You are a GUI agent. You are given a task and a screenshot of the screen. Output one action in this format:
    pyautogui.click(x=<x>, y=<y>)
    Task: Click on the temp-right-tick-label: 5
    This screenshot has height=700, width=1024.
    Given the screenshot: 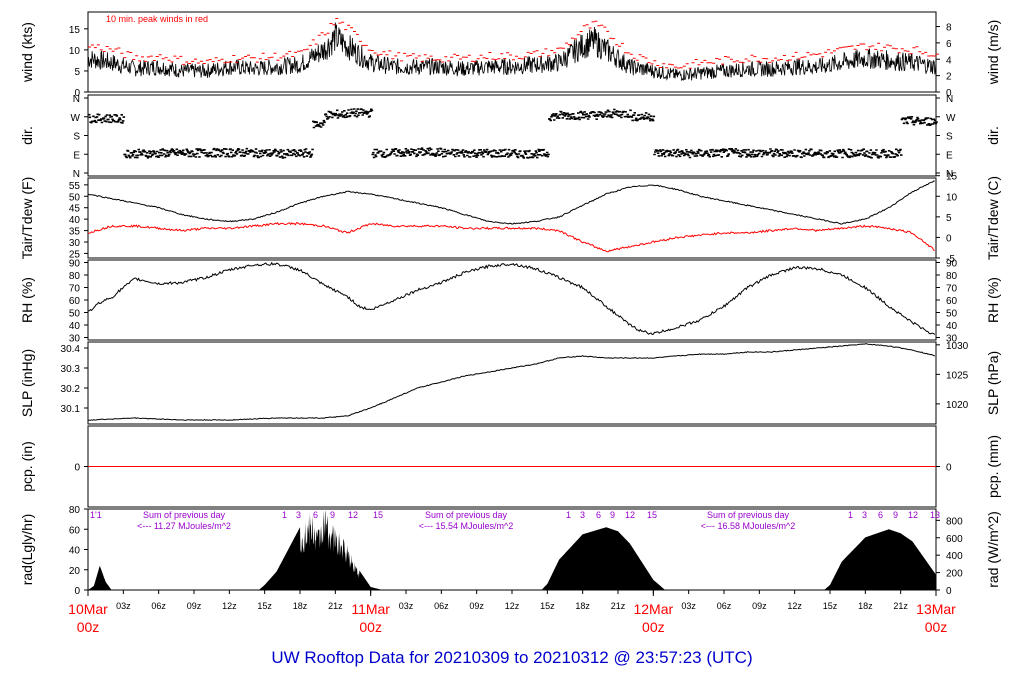 What is the action you would take?
    pyautogui.click(x=949, y=218)
    